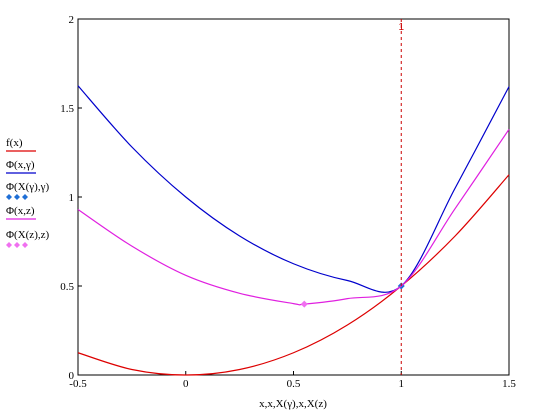  I want to click on x-tick-label: 0, so click(186, 384).